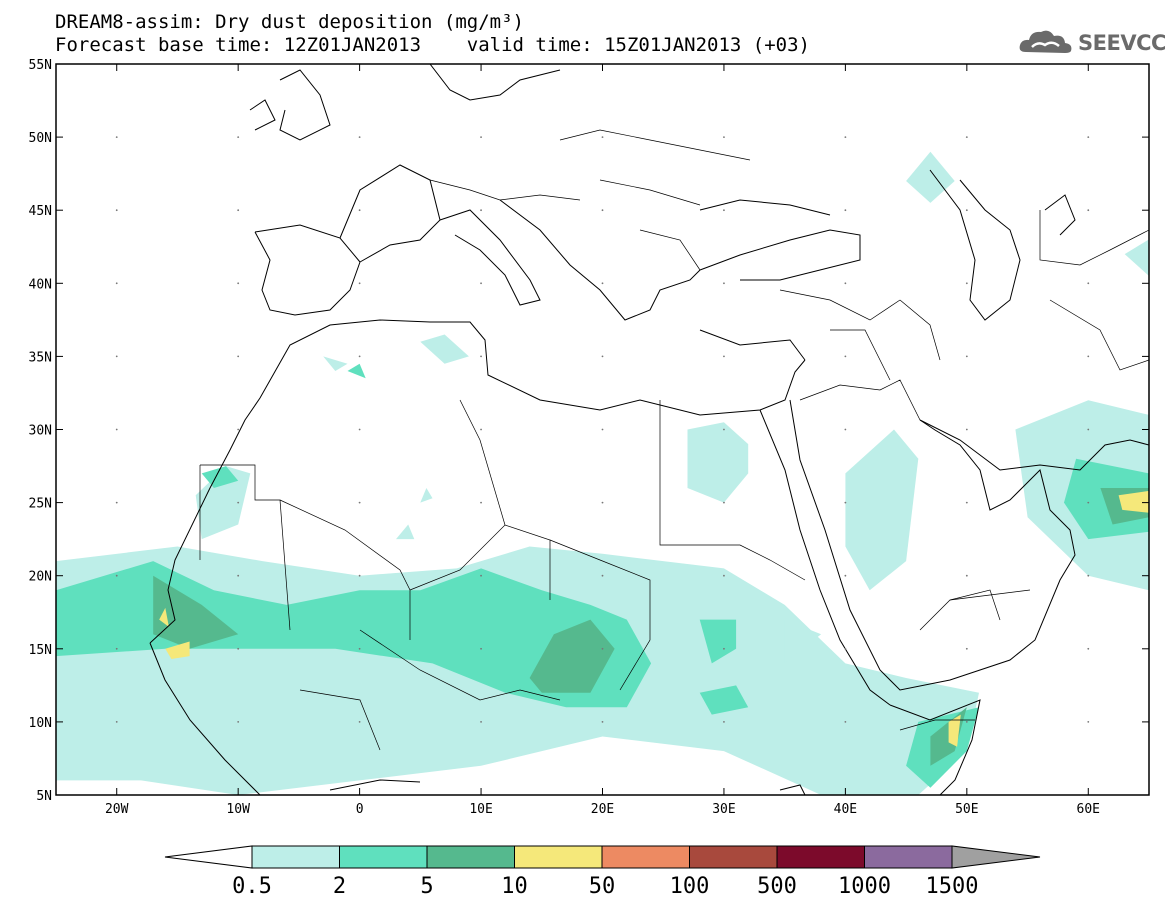  Describe the element at coordinates (44, 796) in the screenshot. I see `lat-tick-label: 5N` at that location.